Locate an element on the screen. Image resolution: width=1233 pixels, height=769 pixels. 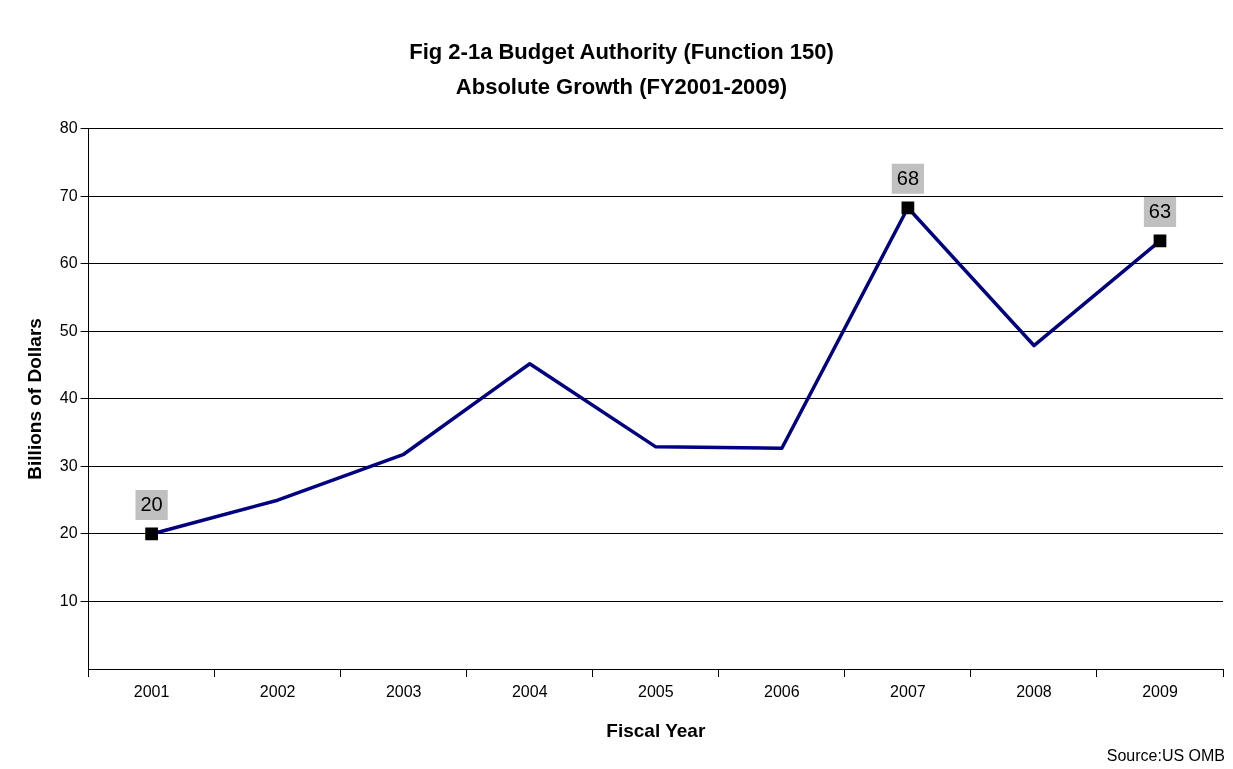
y-tick-label: 60 is located at coordinates (68, 263).